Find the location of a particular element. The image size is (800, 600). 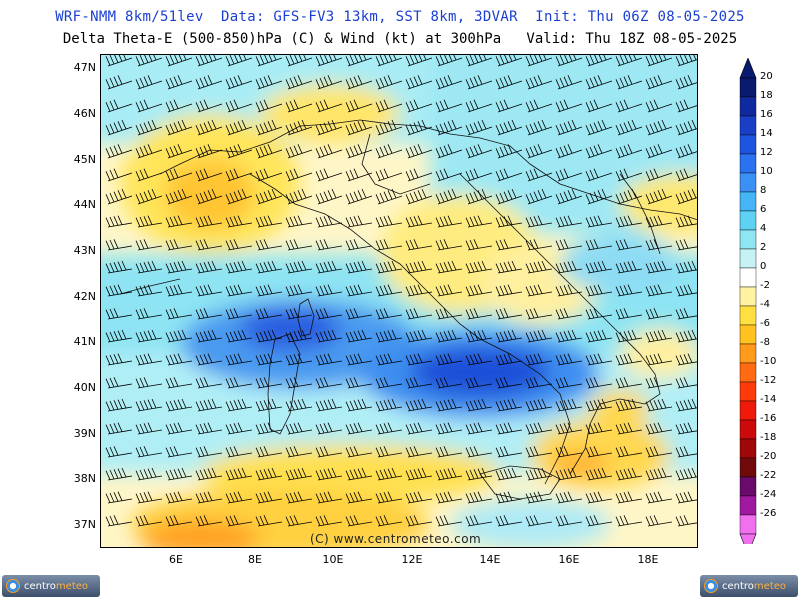

colorbar-label: 14 is located at coordinates (766, 133).